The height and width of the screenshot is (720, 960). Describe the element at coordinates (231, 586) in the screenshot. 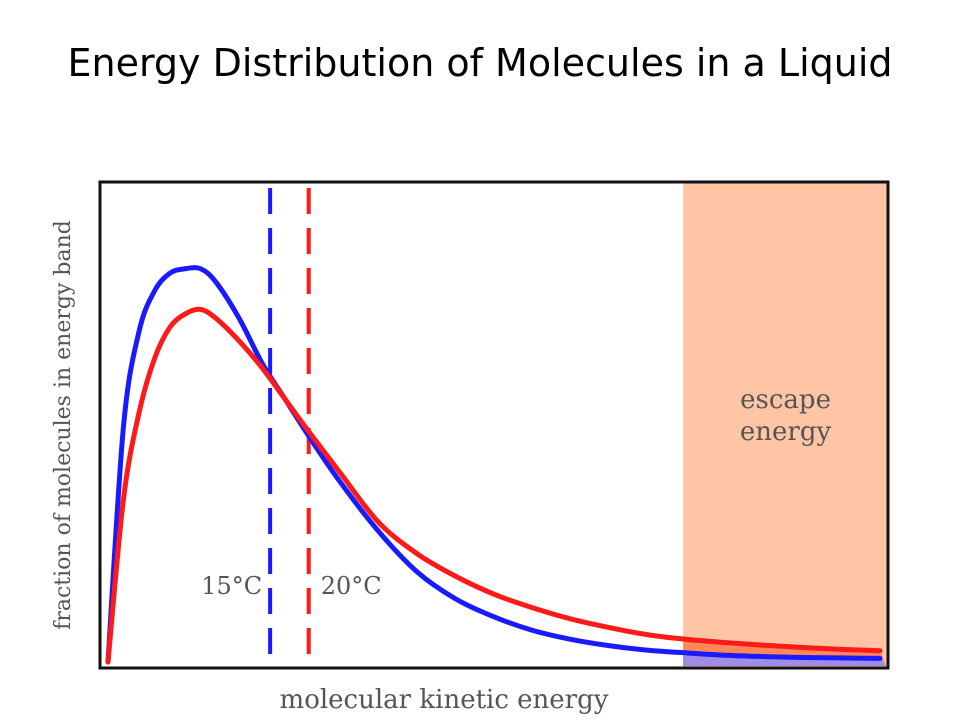

I see `marker-label-15c: 15°C` at that location.